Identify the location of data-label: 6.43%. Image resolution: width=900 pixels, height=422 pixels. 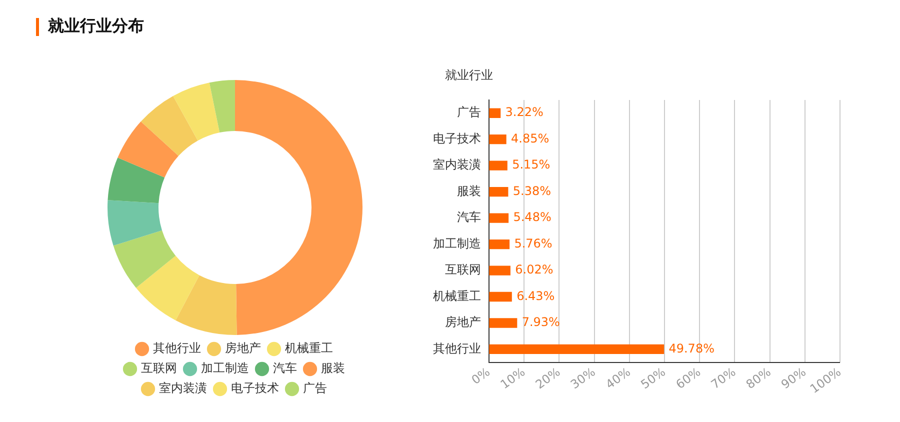
(535, 295).